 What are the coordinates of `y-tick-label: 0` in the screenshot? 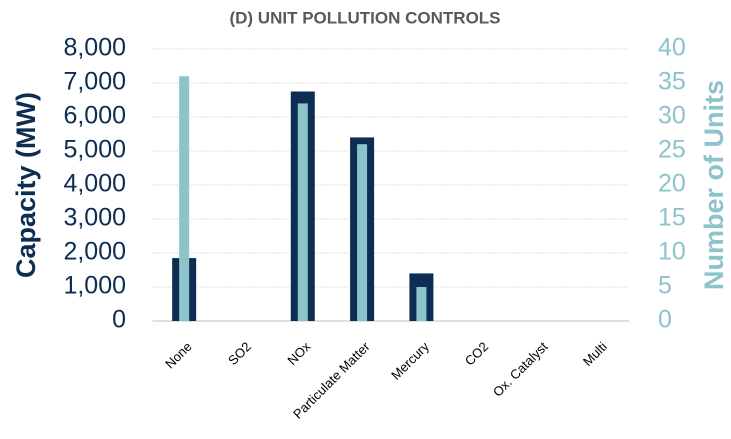 It's located at (119, 320).